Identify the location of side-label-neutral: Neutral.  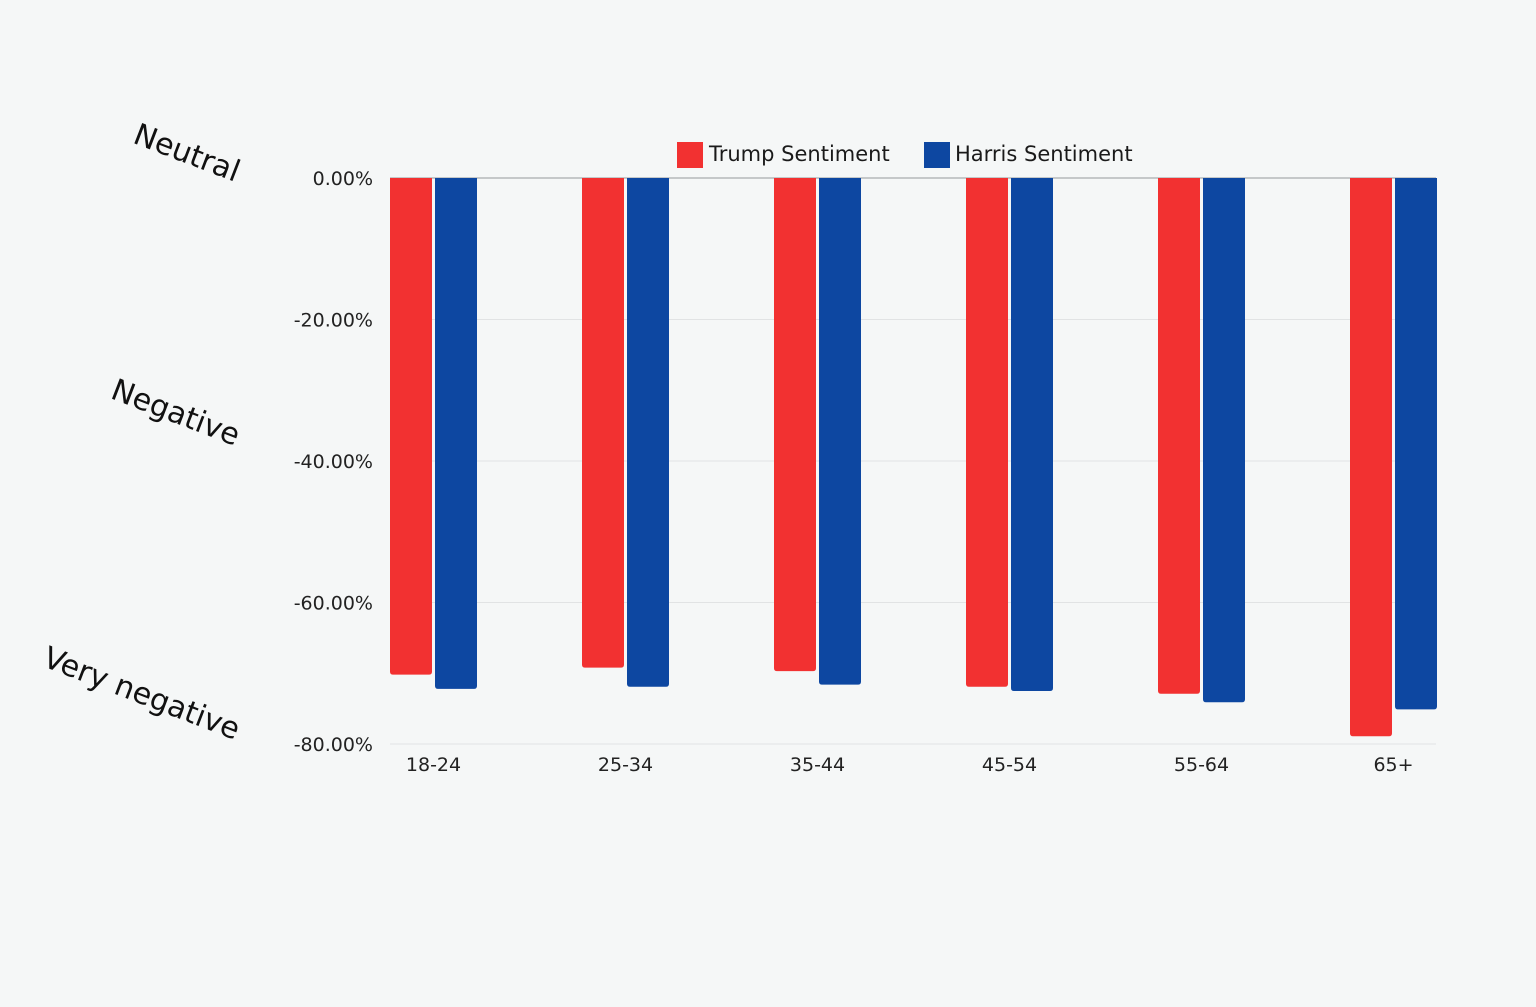
(187, 153).